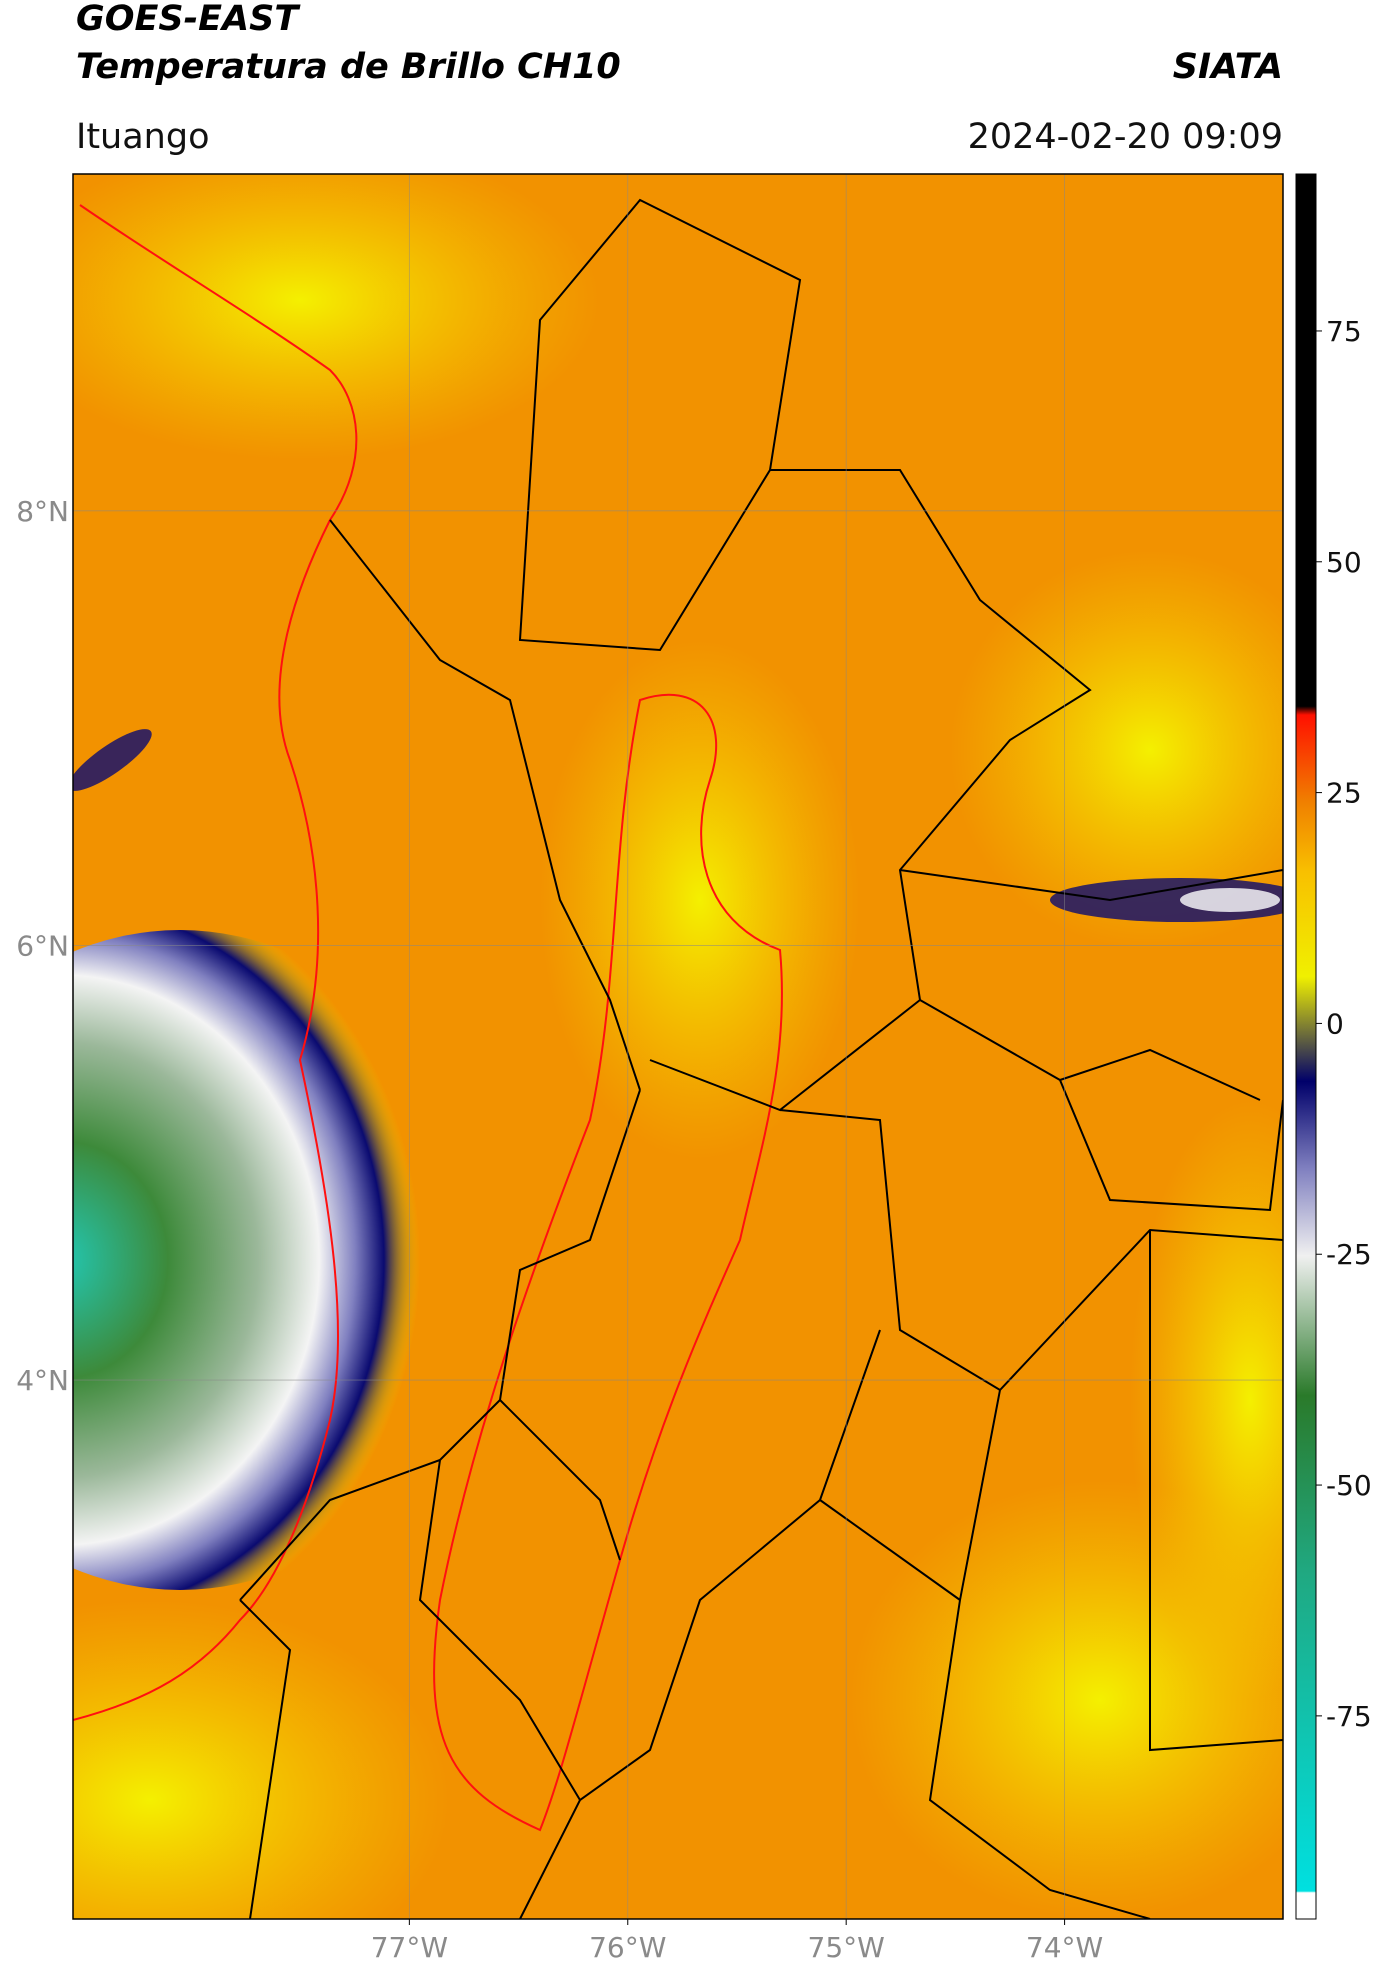 The width and height of the screenshot is (1384, 1985). What do you see at coordinates (846, 1947) in the screenshot?
I see `x-tick-label: 75°W` at bounding box center [846, 1947].